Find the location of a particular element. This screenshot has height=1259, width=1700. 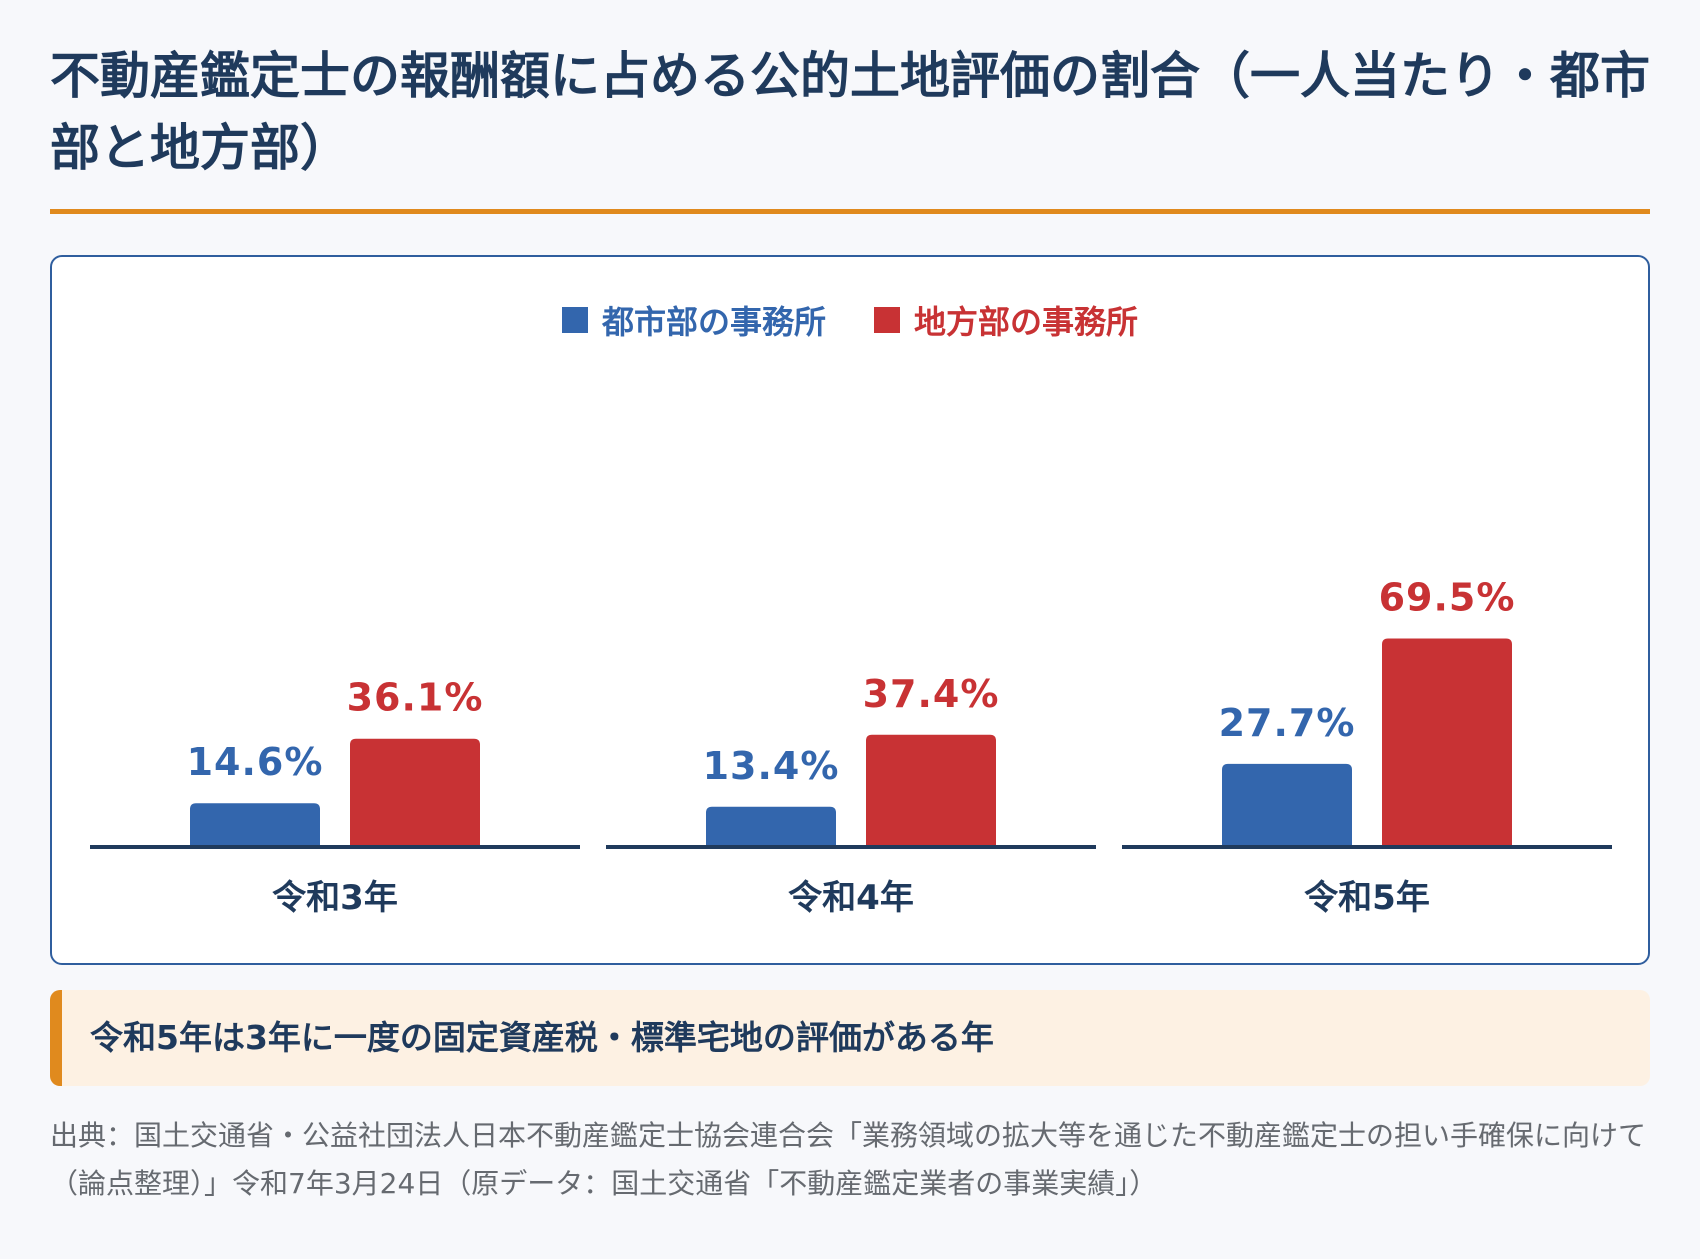

legend-item-urban: 都市部の事務所 is located at coordinates (693, 320).